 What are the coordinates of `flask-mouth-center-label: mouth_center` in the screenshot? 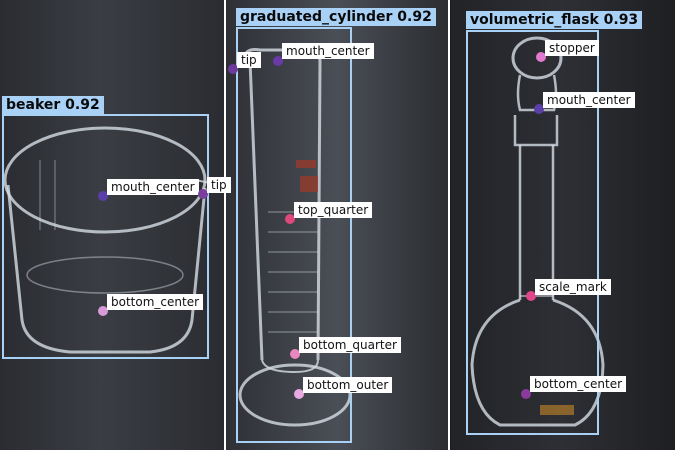 It's located at (589, 100).